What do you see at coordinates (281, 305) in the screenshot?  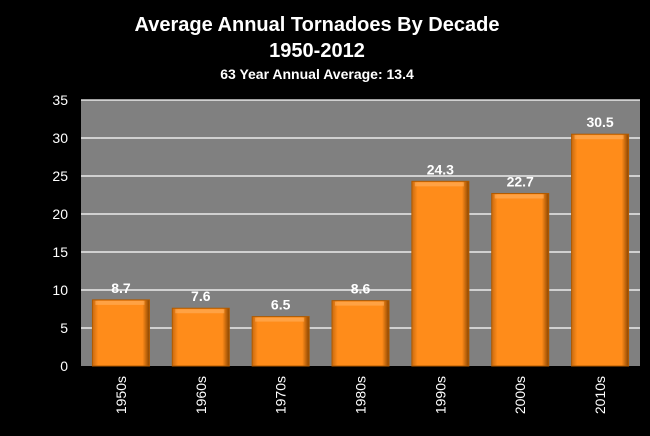 I see `data-label: 6.5` at bounding box center [281, 305].